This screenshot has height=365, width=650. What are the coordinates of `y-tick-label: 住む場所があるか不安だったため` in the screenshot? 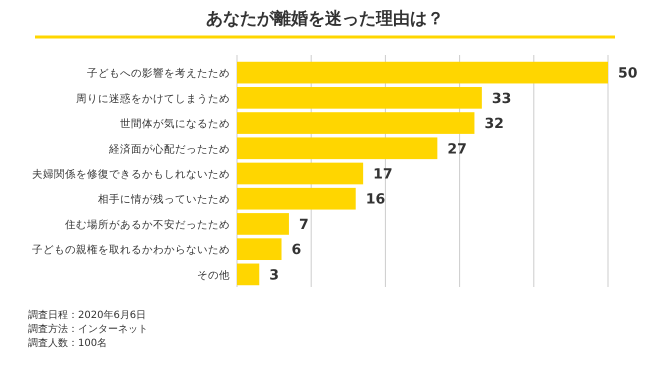 It's located at (147, 224).